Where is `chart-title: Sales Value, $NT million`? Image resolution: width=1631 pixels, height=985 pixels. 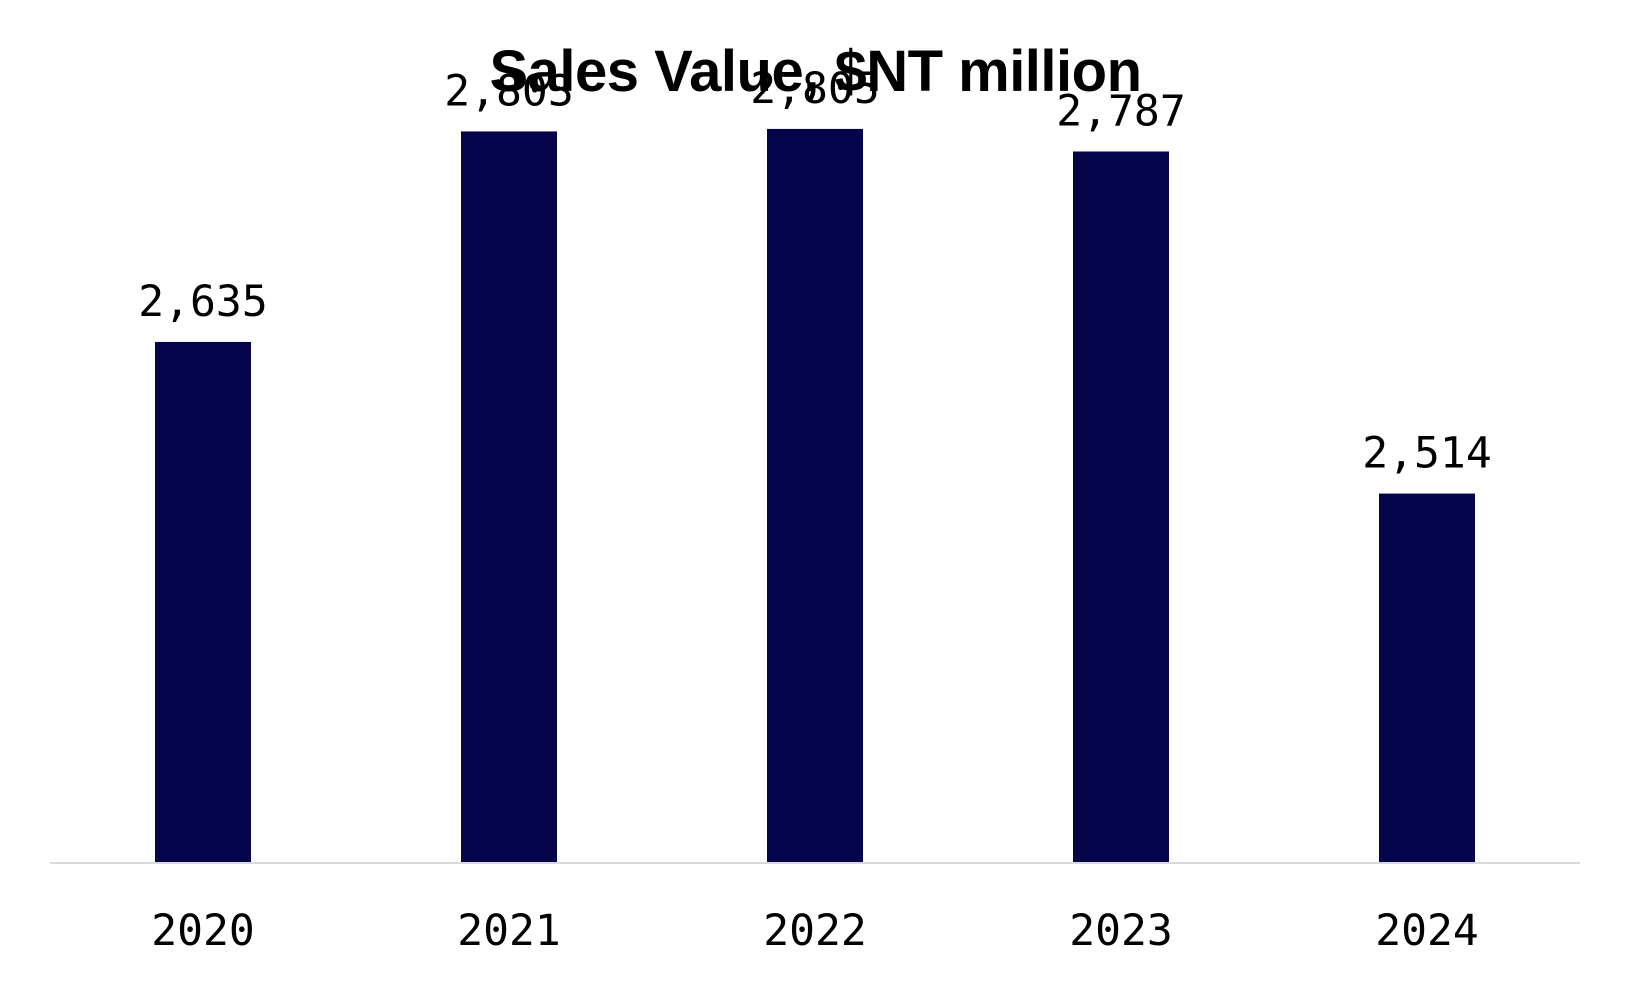 chart-title: Sales Value, $NT million is located at coordinates (815, 71).